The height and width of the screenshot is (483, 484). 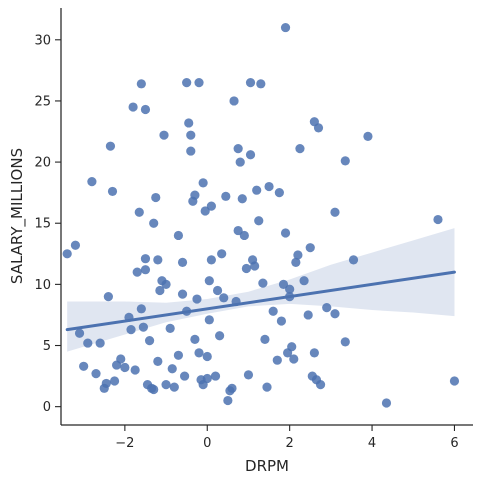 I want to click on x-axis-label: DRPM, so click(x=267, y=466).